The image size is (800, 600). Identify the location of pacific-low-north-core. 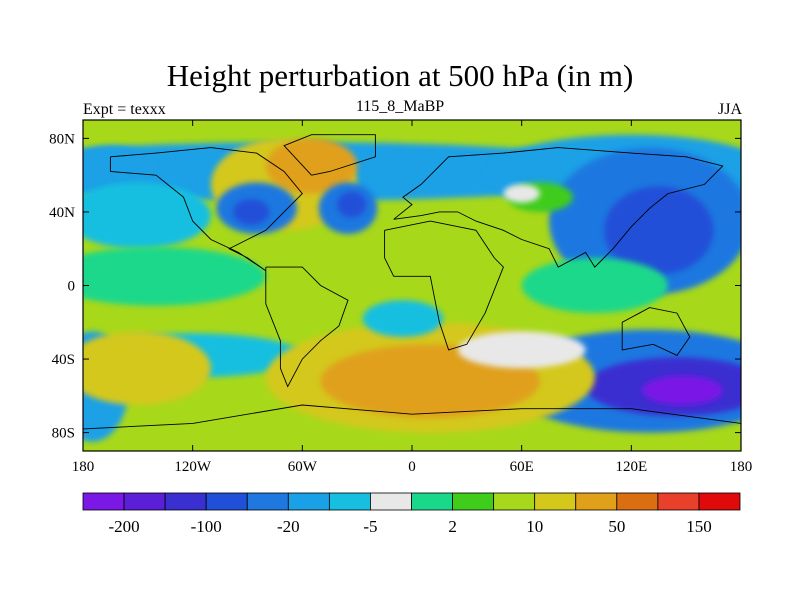
(251, 212).